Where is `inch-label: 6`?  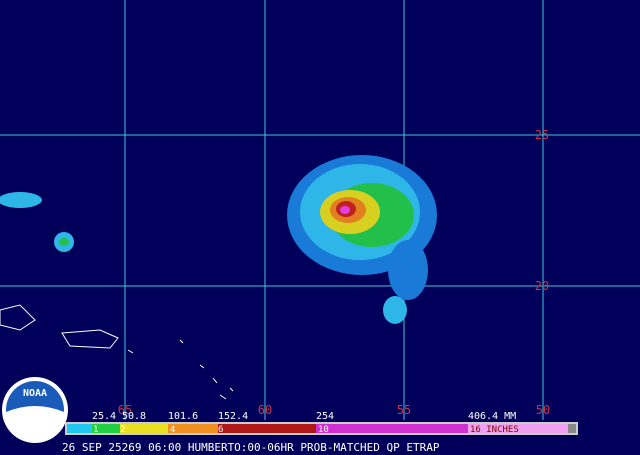 inch-label: 6 is located at coordinates (220, 430).